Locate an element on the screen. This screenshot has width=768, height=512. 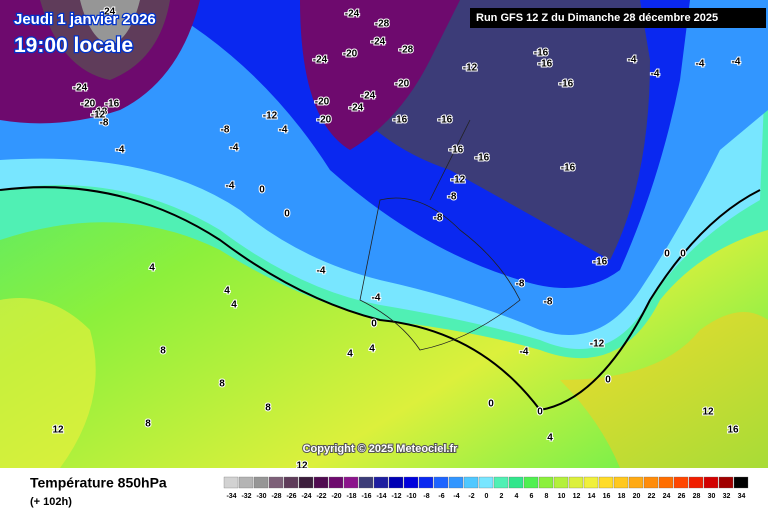
contour-label: -18 is located at coordinates (100, 112).